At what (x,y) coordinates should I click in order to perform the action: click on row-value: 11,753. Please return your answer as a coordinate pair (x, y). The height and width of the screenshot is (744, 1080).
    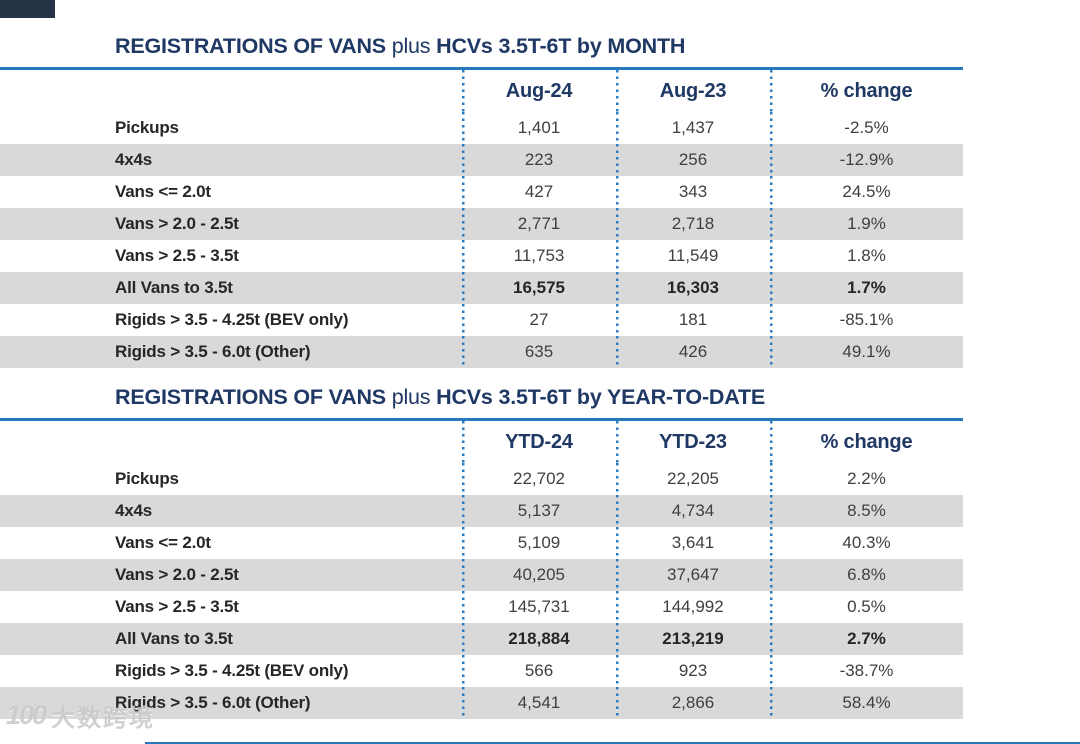
    Looking at the image, I should click on (539, 256).